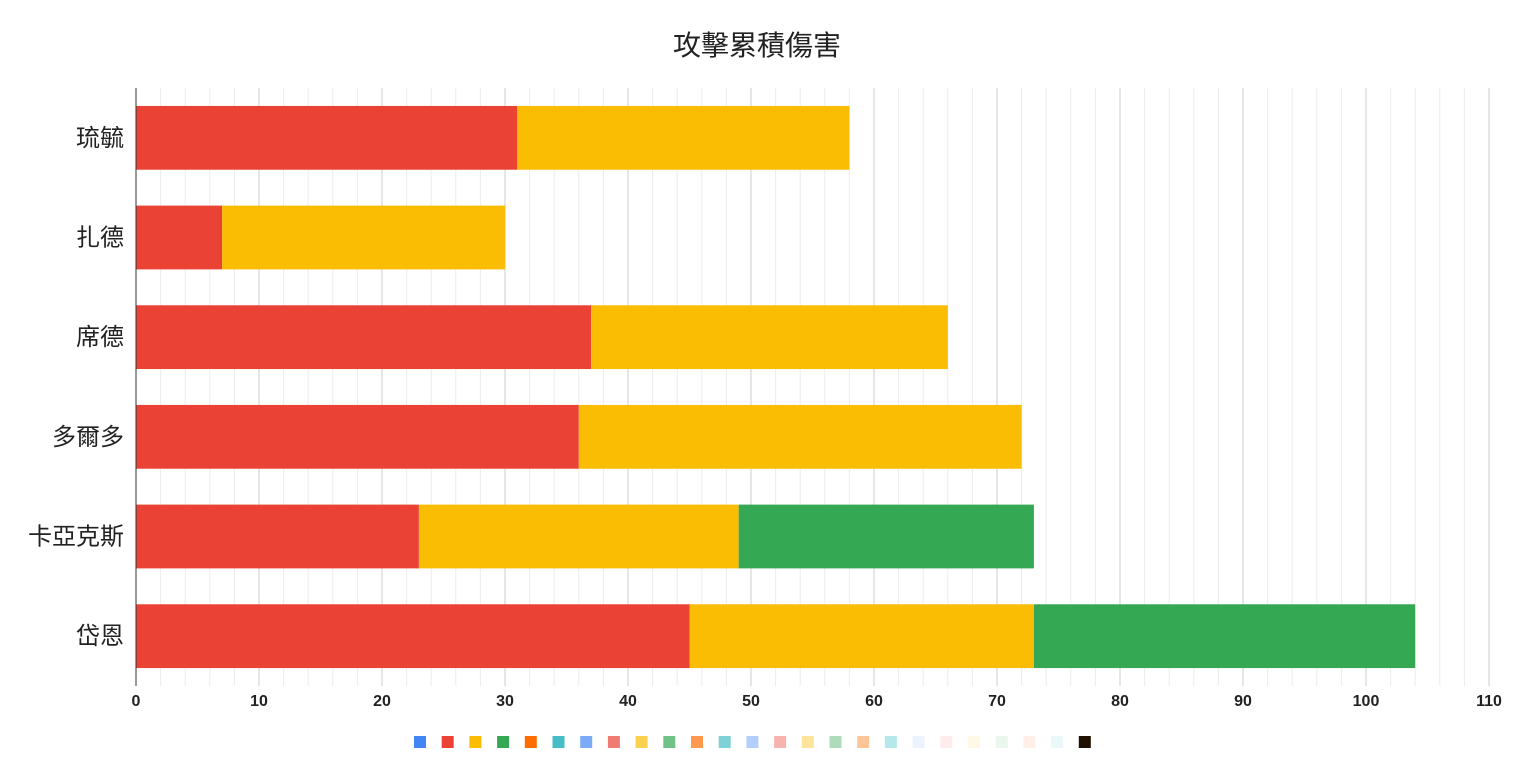  I want to click on x-tick-label: 30, so click(505, 701).